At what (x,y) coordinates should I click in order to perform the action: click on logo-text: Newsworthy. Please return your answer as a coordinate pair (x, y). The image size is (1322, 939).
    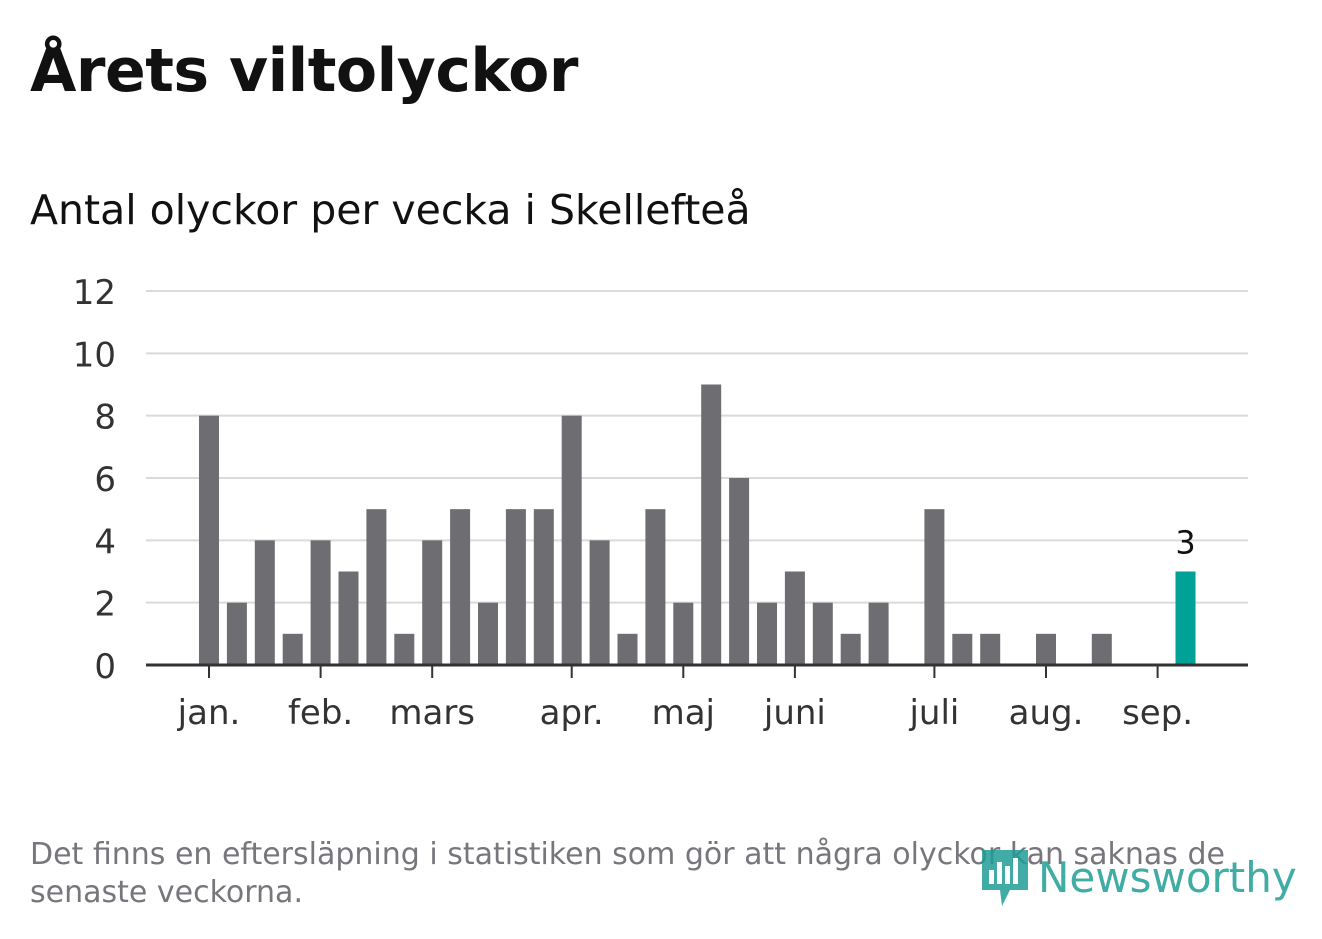
    Looking at the image, I should click on (1167, 877).